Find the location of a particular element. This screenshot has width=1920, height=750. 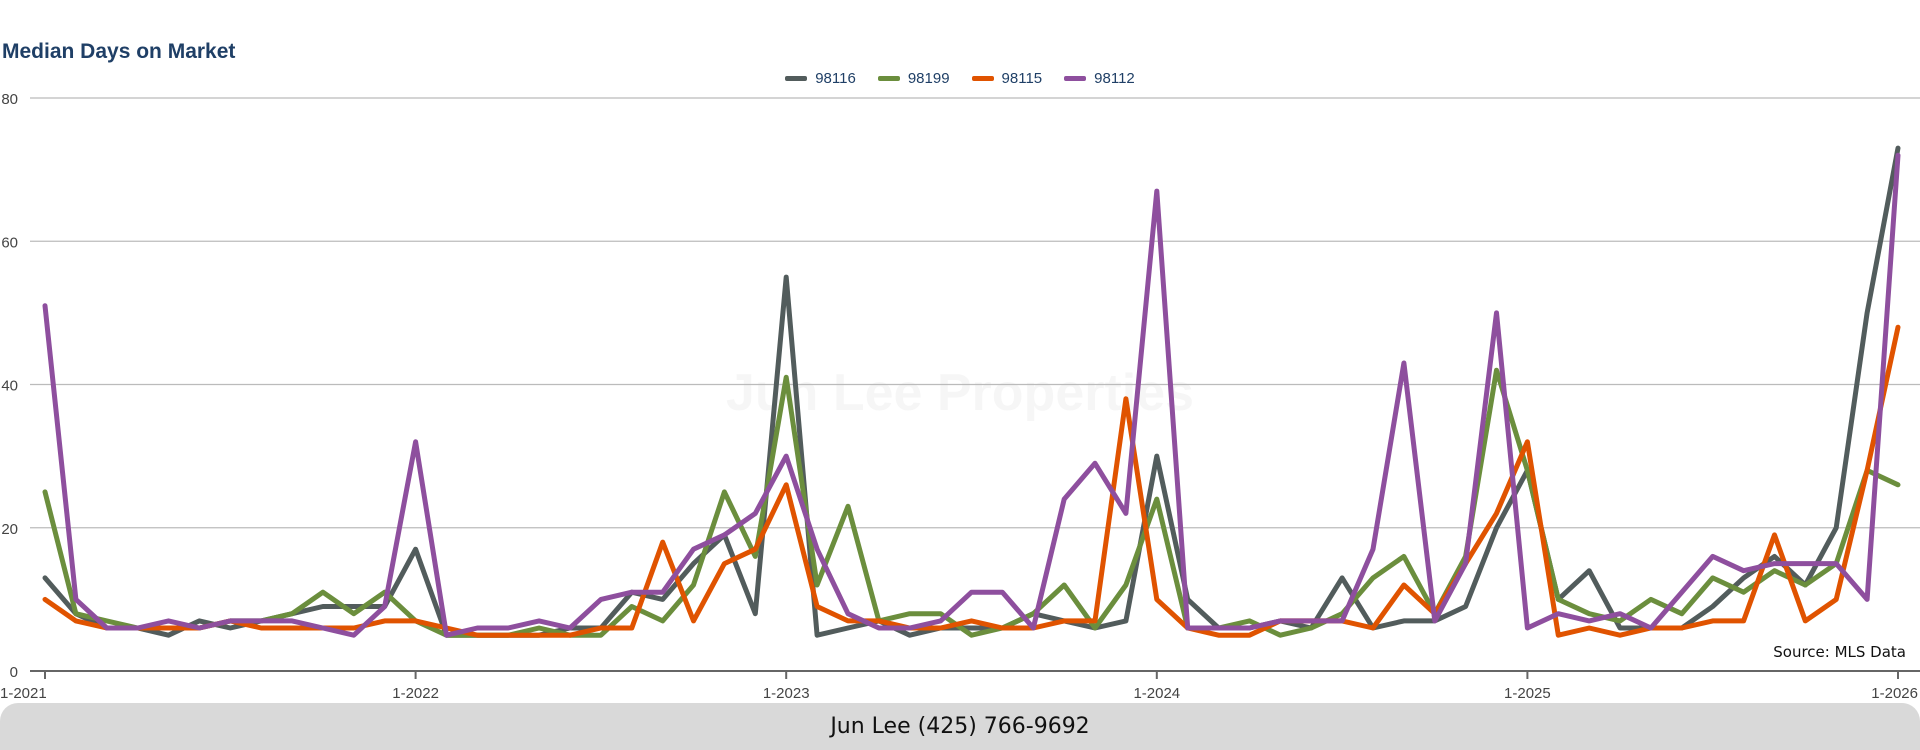

footer-bar: Jun Lee (425) 766-9692 is located at coordinates (960, 726).